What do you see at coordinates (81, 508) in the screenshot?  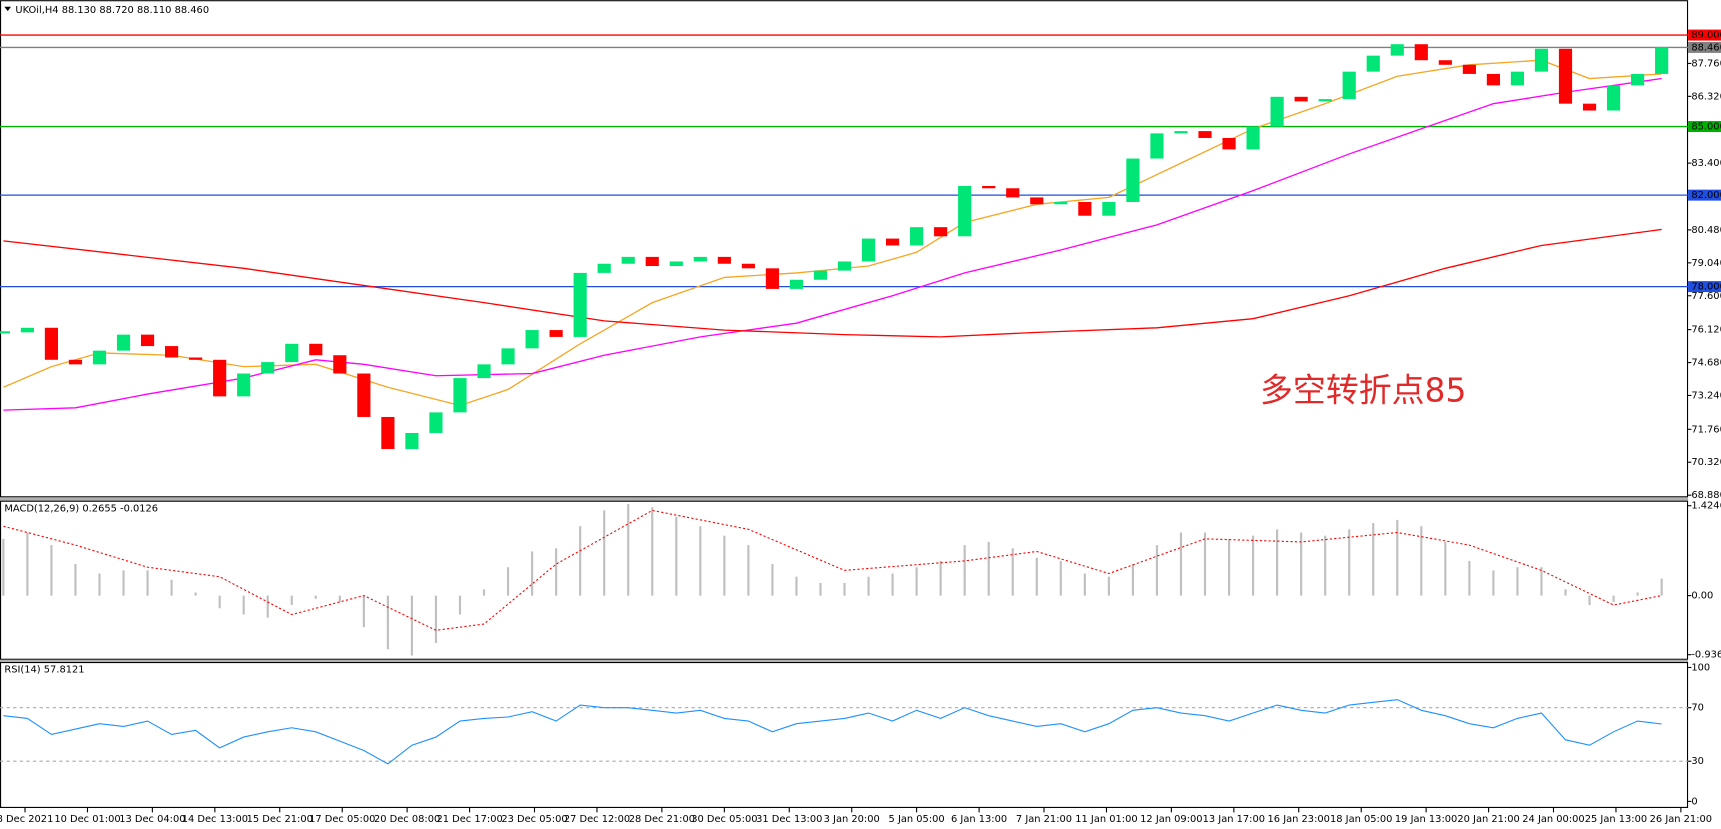 I see `macd-title: MACD(12,26,9) 0.2655 -0.0126` at bounding box center [81, 508].